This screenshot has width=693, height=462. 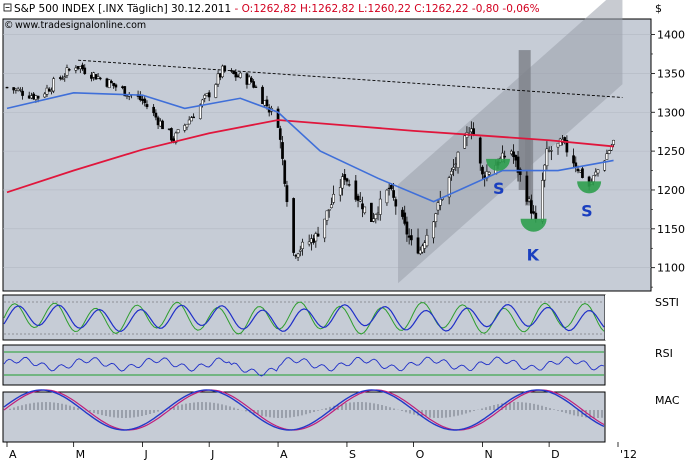 I want to click on copyright-icon: ©, so click(x=9, y=25).